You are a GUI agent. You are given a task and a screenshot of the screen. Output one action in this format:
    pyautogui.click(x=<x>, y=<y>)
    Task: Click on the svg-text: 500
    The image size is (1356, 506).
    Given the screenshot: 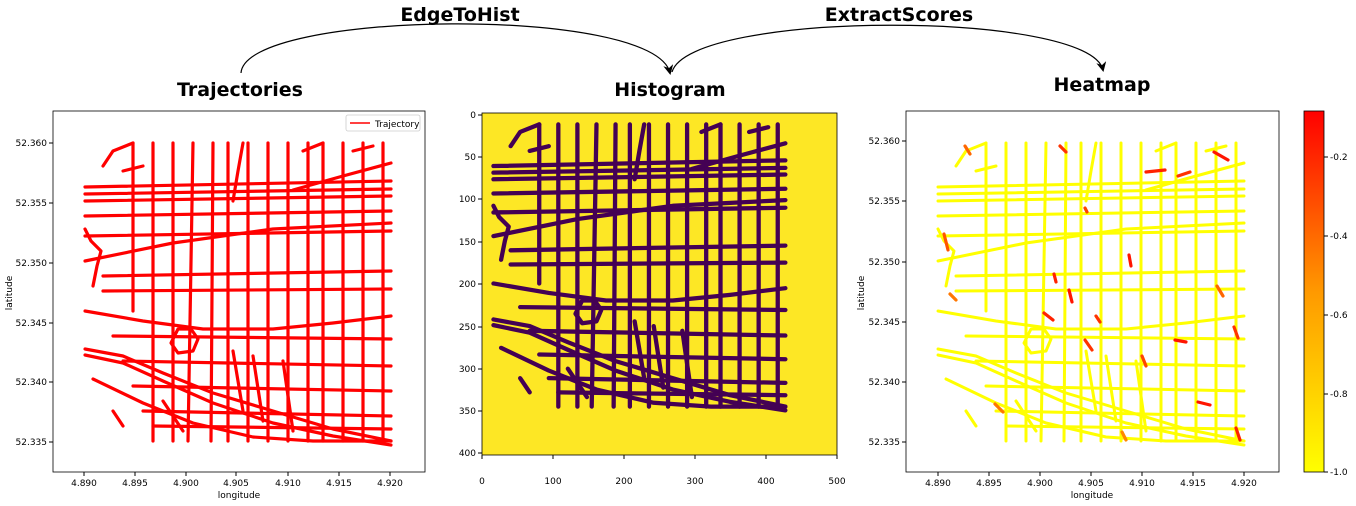 What is the action you would take?
    pyautogui.click(x=836, y=482)
    